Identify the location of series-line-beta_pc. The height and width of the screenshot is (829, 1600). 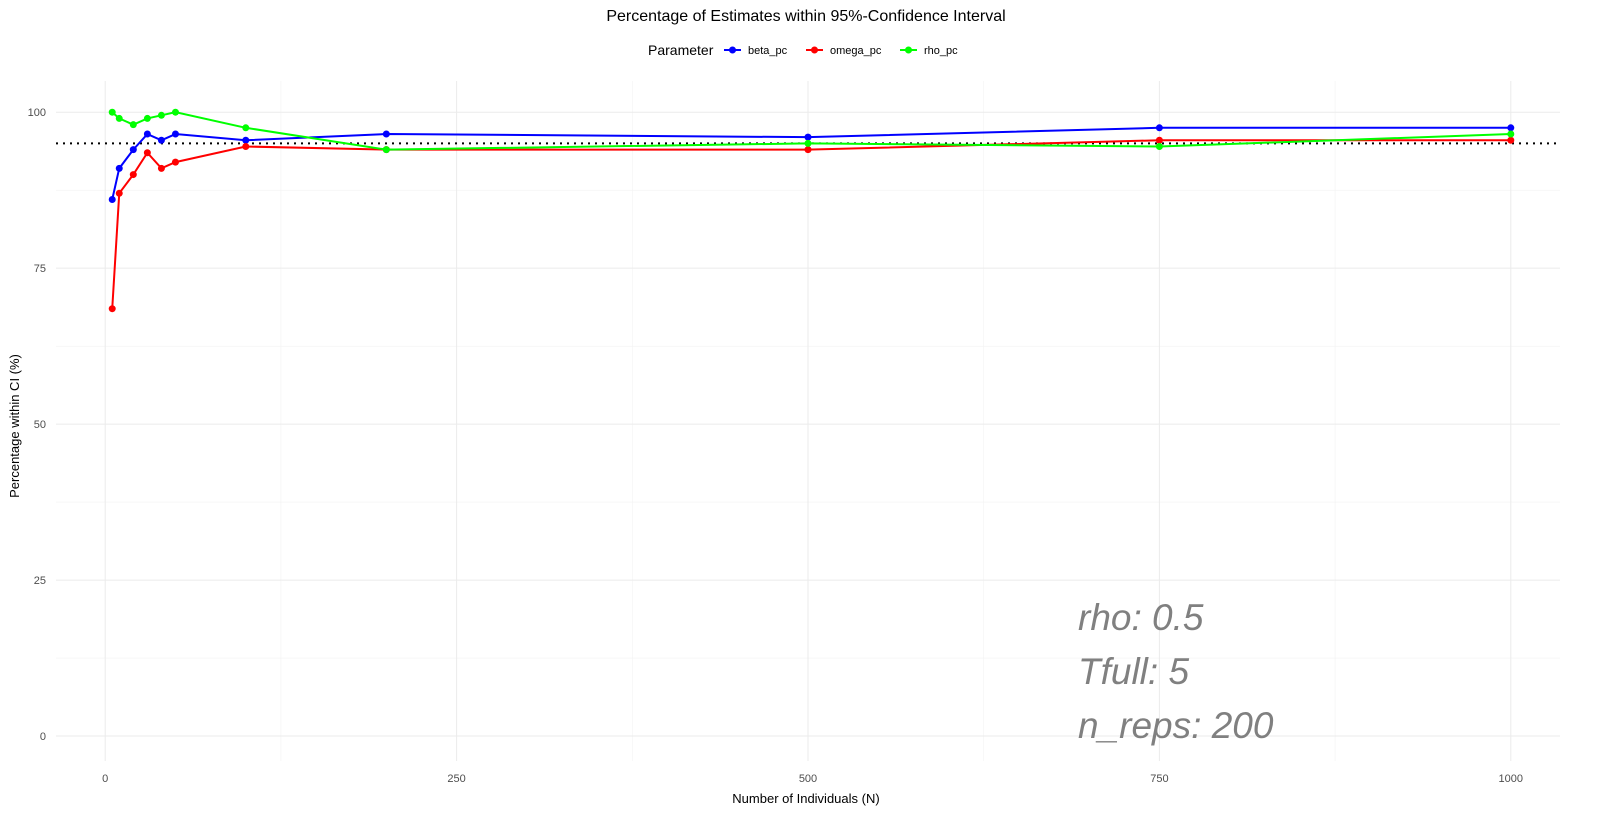
(811, 163).